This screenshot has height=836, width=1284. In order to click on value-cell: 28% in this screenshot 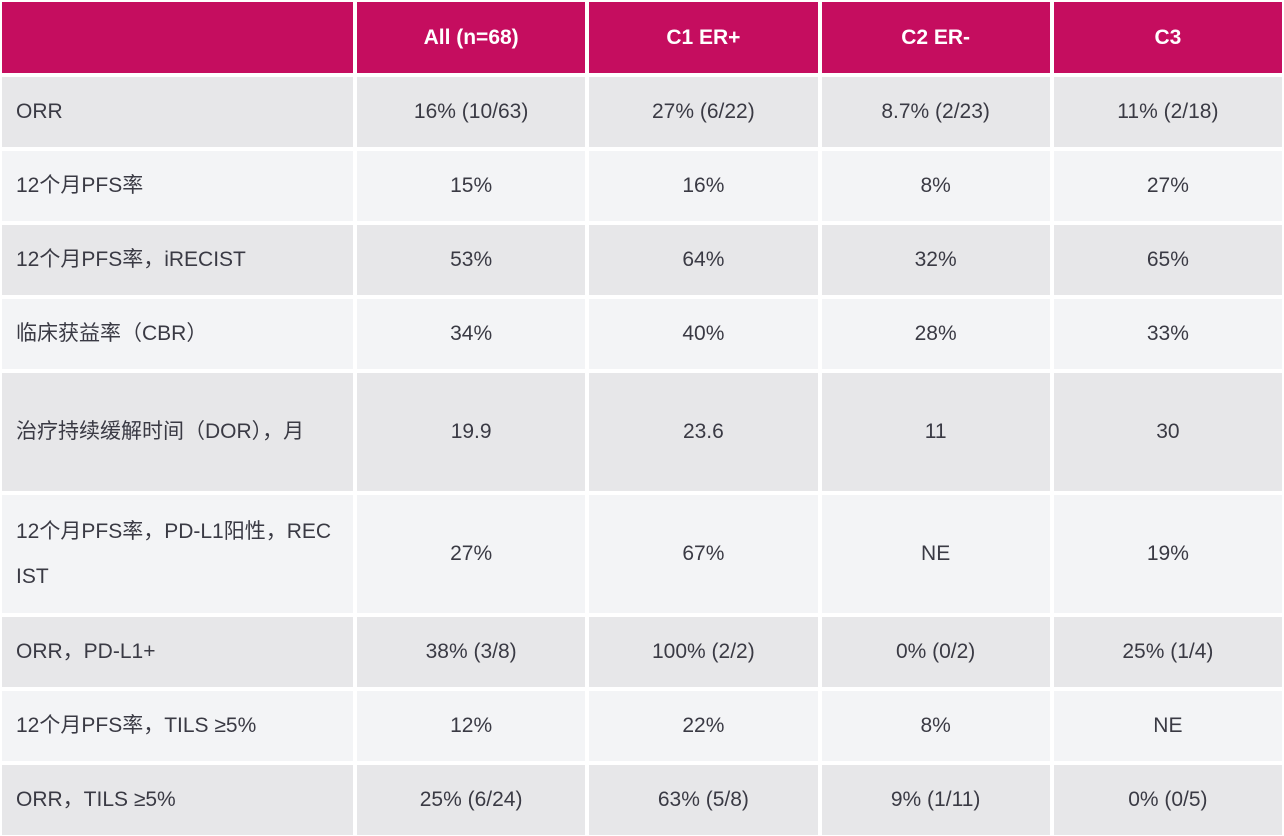, I will do `click(935, 334)`.